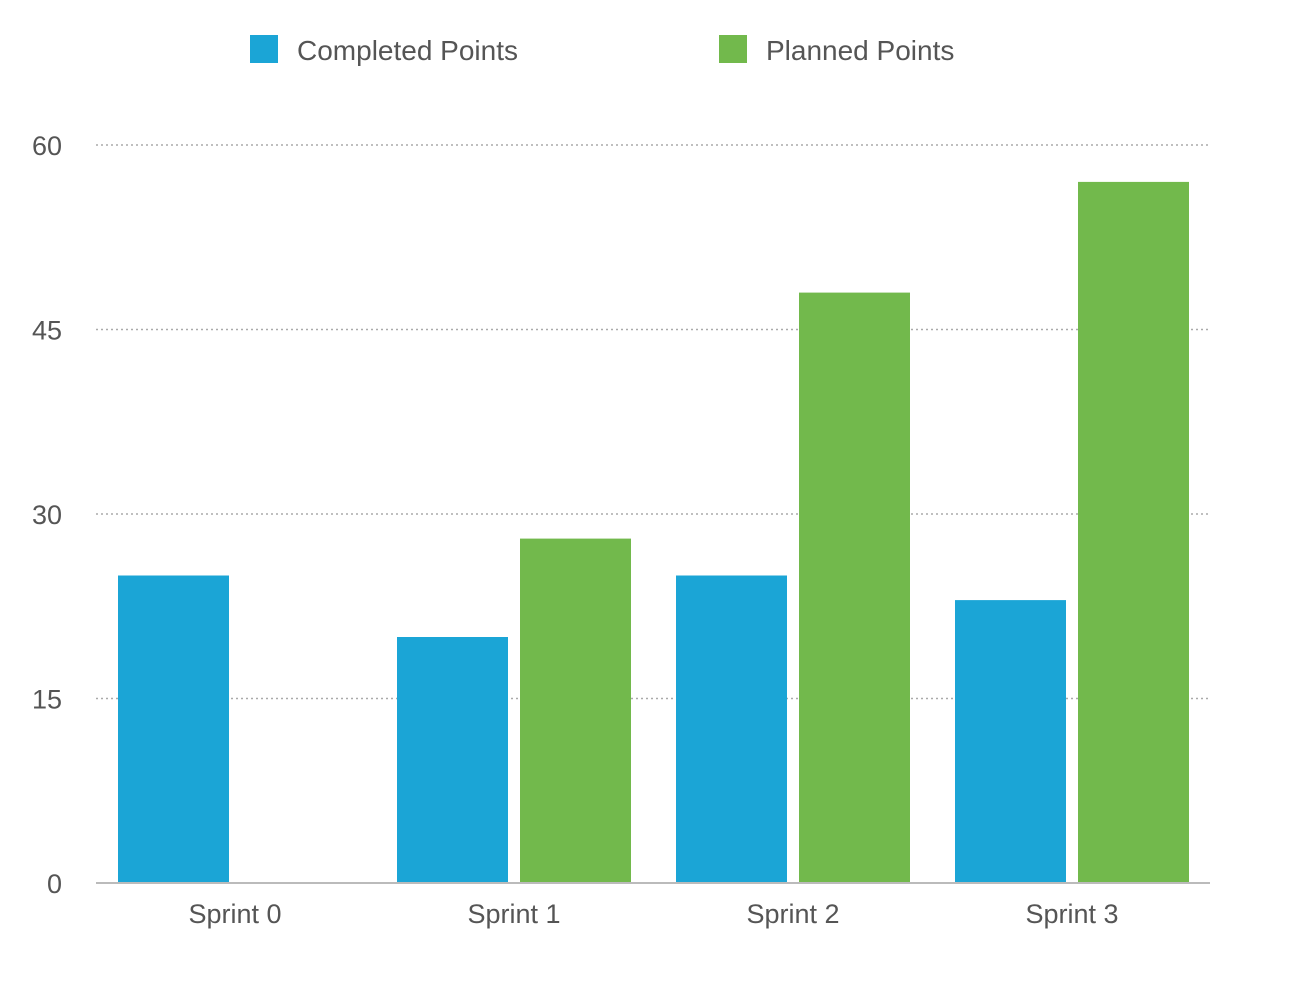 Image resolution: width=1294 pixels, height=1001 pixels. What do you see at coordinates (513, 914) in the screenshot?
I see `x-tick-label: Sprint 1` at bounding box center [513, 914].